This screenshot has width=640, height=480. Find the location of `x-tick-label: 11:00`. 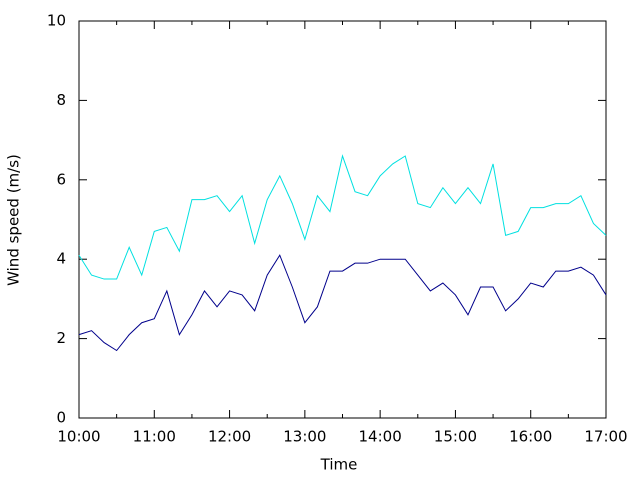

x-tick-label: 11:00 is located at coordinates (154, 437).